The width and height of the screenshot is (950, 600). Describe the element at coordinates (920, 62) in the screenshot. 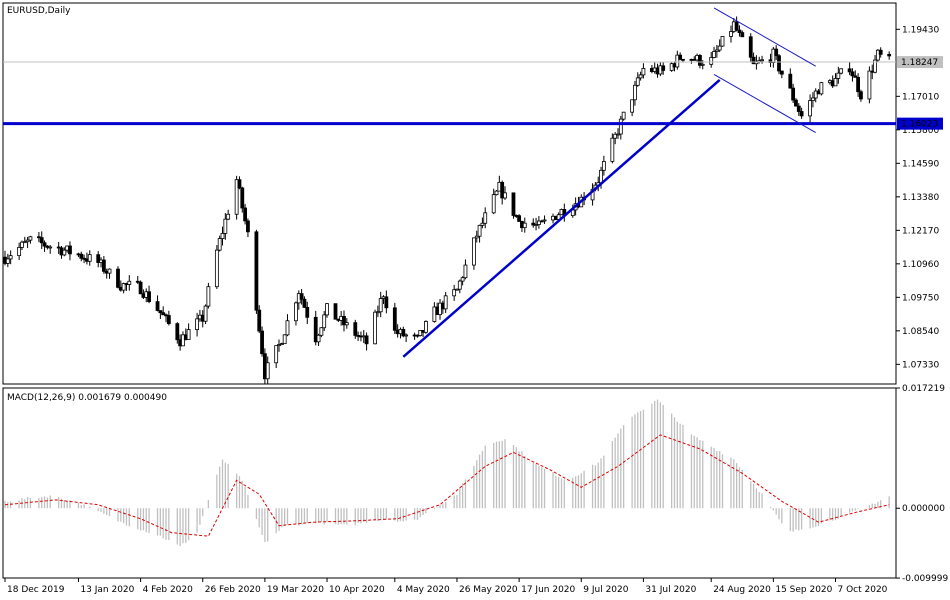

I see `current-price-tag` at that location.